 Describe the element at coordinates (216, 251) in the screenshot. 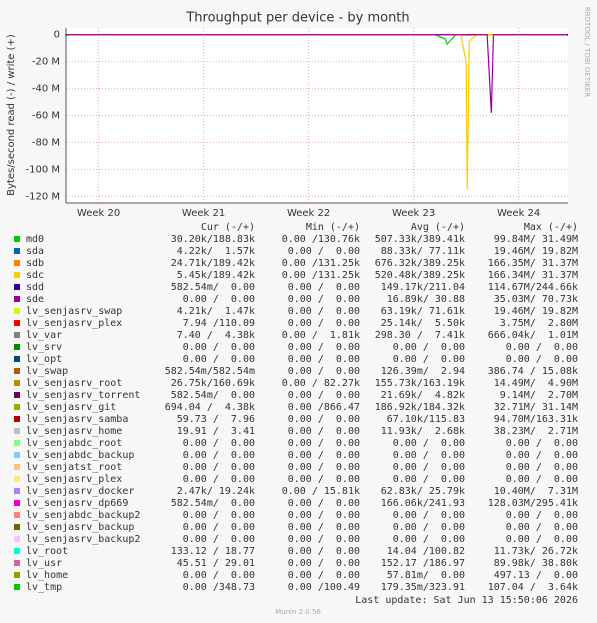

I see `legend-cur: 4.22k/ 1.57k` at that location.